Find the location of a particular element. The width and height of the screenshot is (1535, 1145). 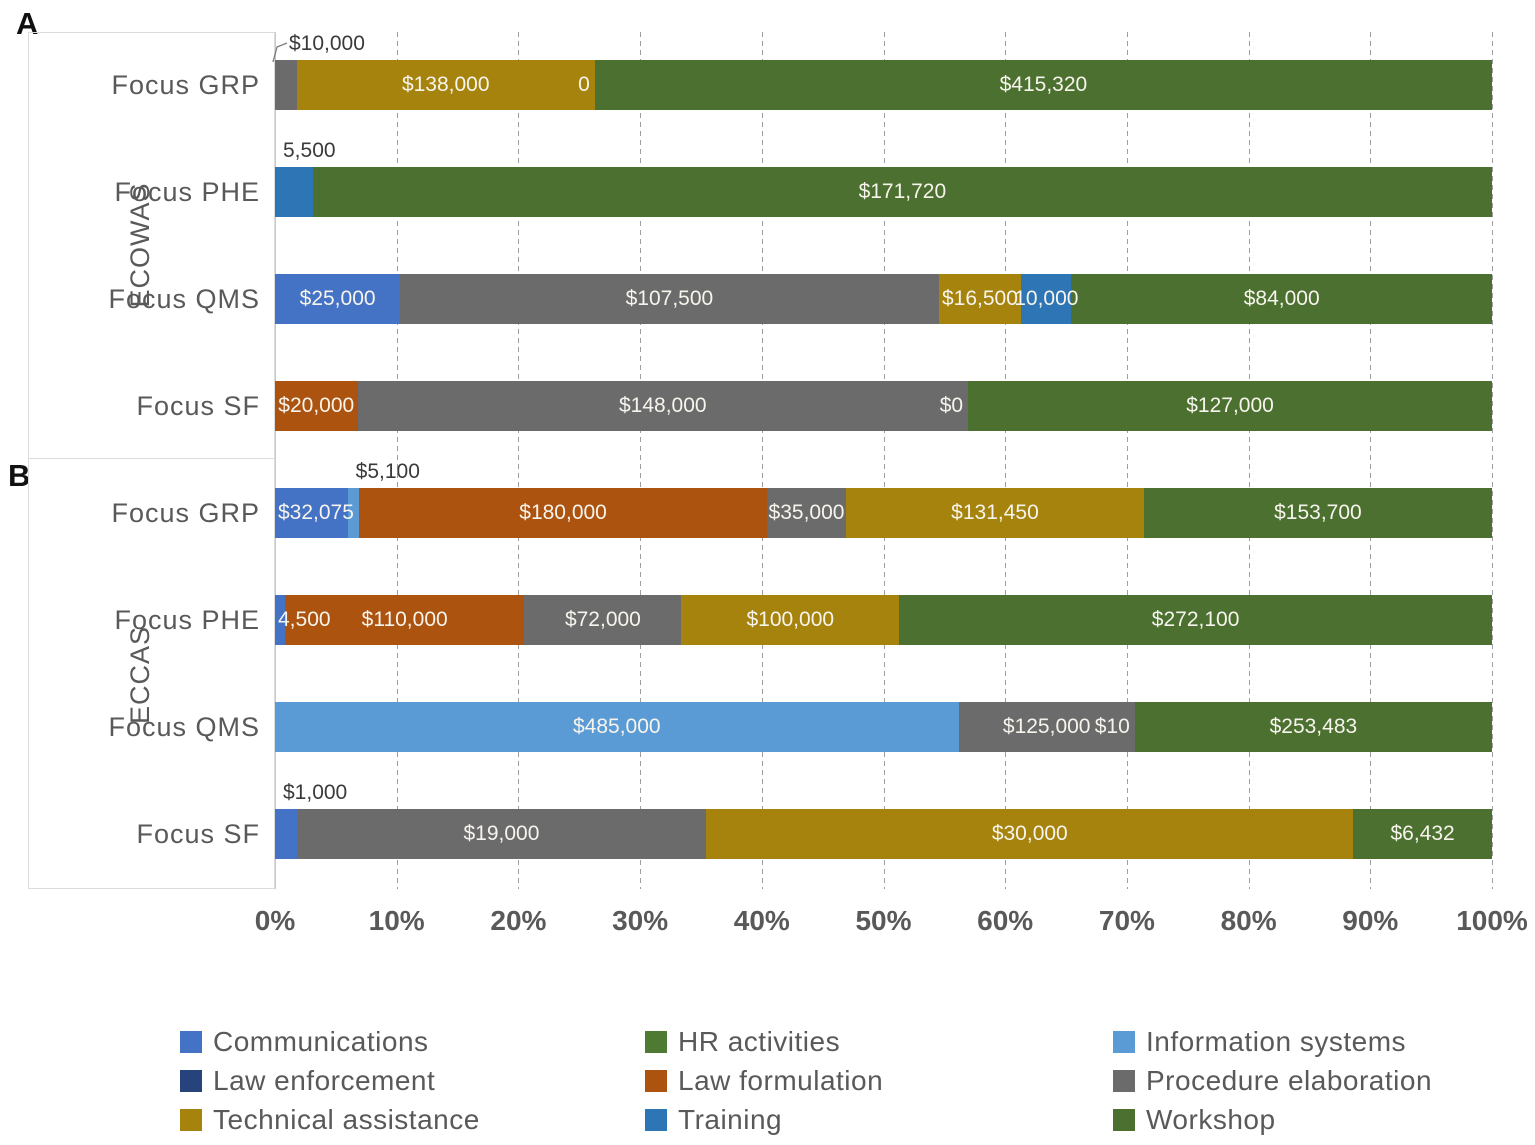

x-tick-label: 10% is located at coordinates (396, 920).